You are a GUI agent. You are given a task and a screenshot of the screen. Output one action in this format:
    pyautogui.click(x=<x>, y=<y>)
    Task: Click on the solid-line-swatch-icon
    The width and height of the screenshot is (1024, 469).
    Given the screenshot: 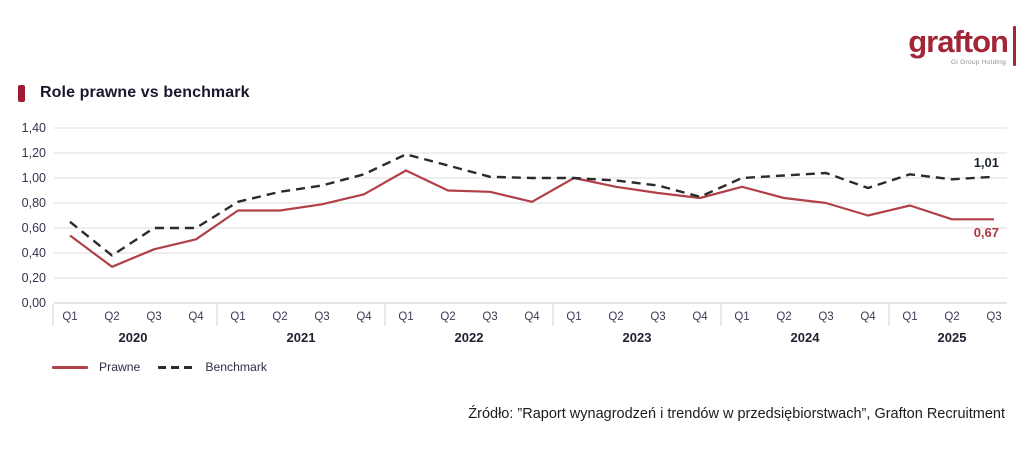 What is the action you would take?
    pyautogui.click(x=70, y=367)
    